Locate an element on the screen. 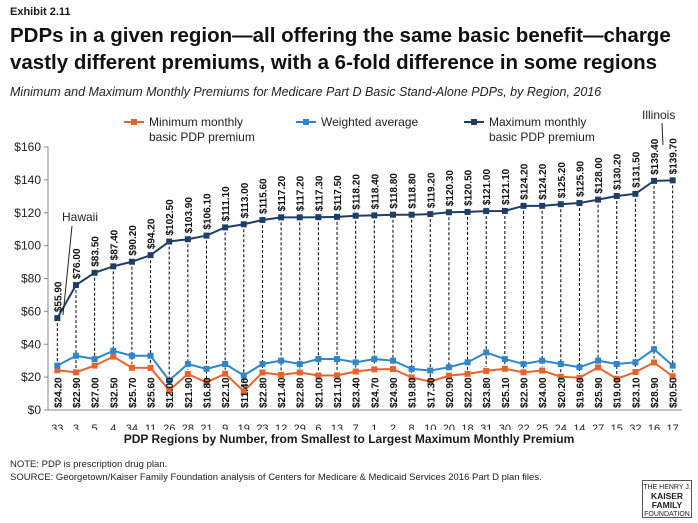 The width and height of the screenshot is (698, 523). max-value-label: $120.30 is located at coordinates (450, 188).